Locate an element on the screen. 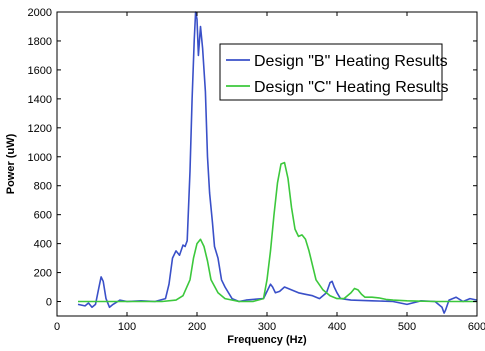 This screenshot has width=485, height=351. y-tick-label: 1800 is located at coordinates (40, 42).